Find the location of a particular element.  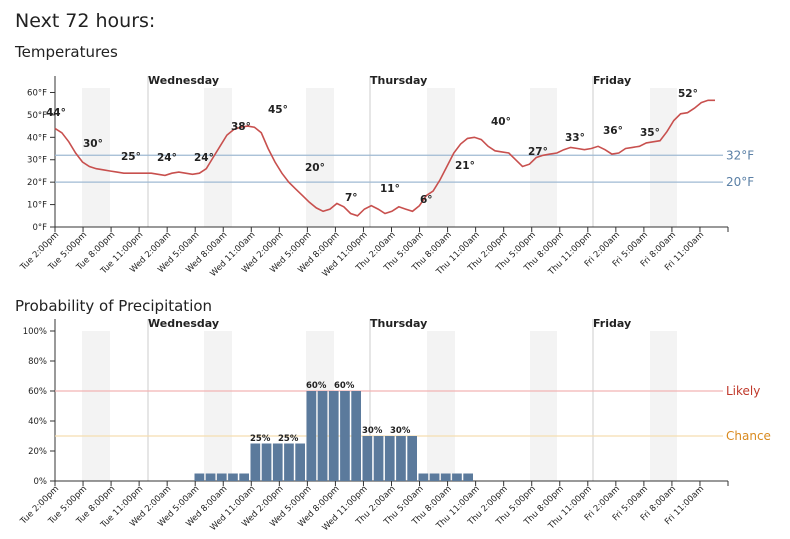

y-tick-label: 60% is located at coordinates (37, 392).